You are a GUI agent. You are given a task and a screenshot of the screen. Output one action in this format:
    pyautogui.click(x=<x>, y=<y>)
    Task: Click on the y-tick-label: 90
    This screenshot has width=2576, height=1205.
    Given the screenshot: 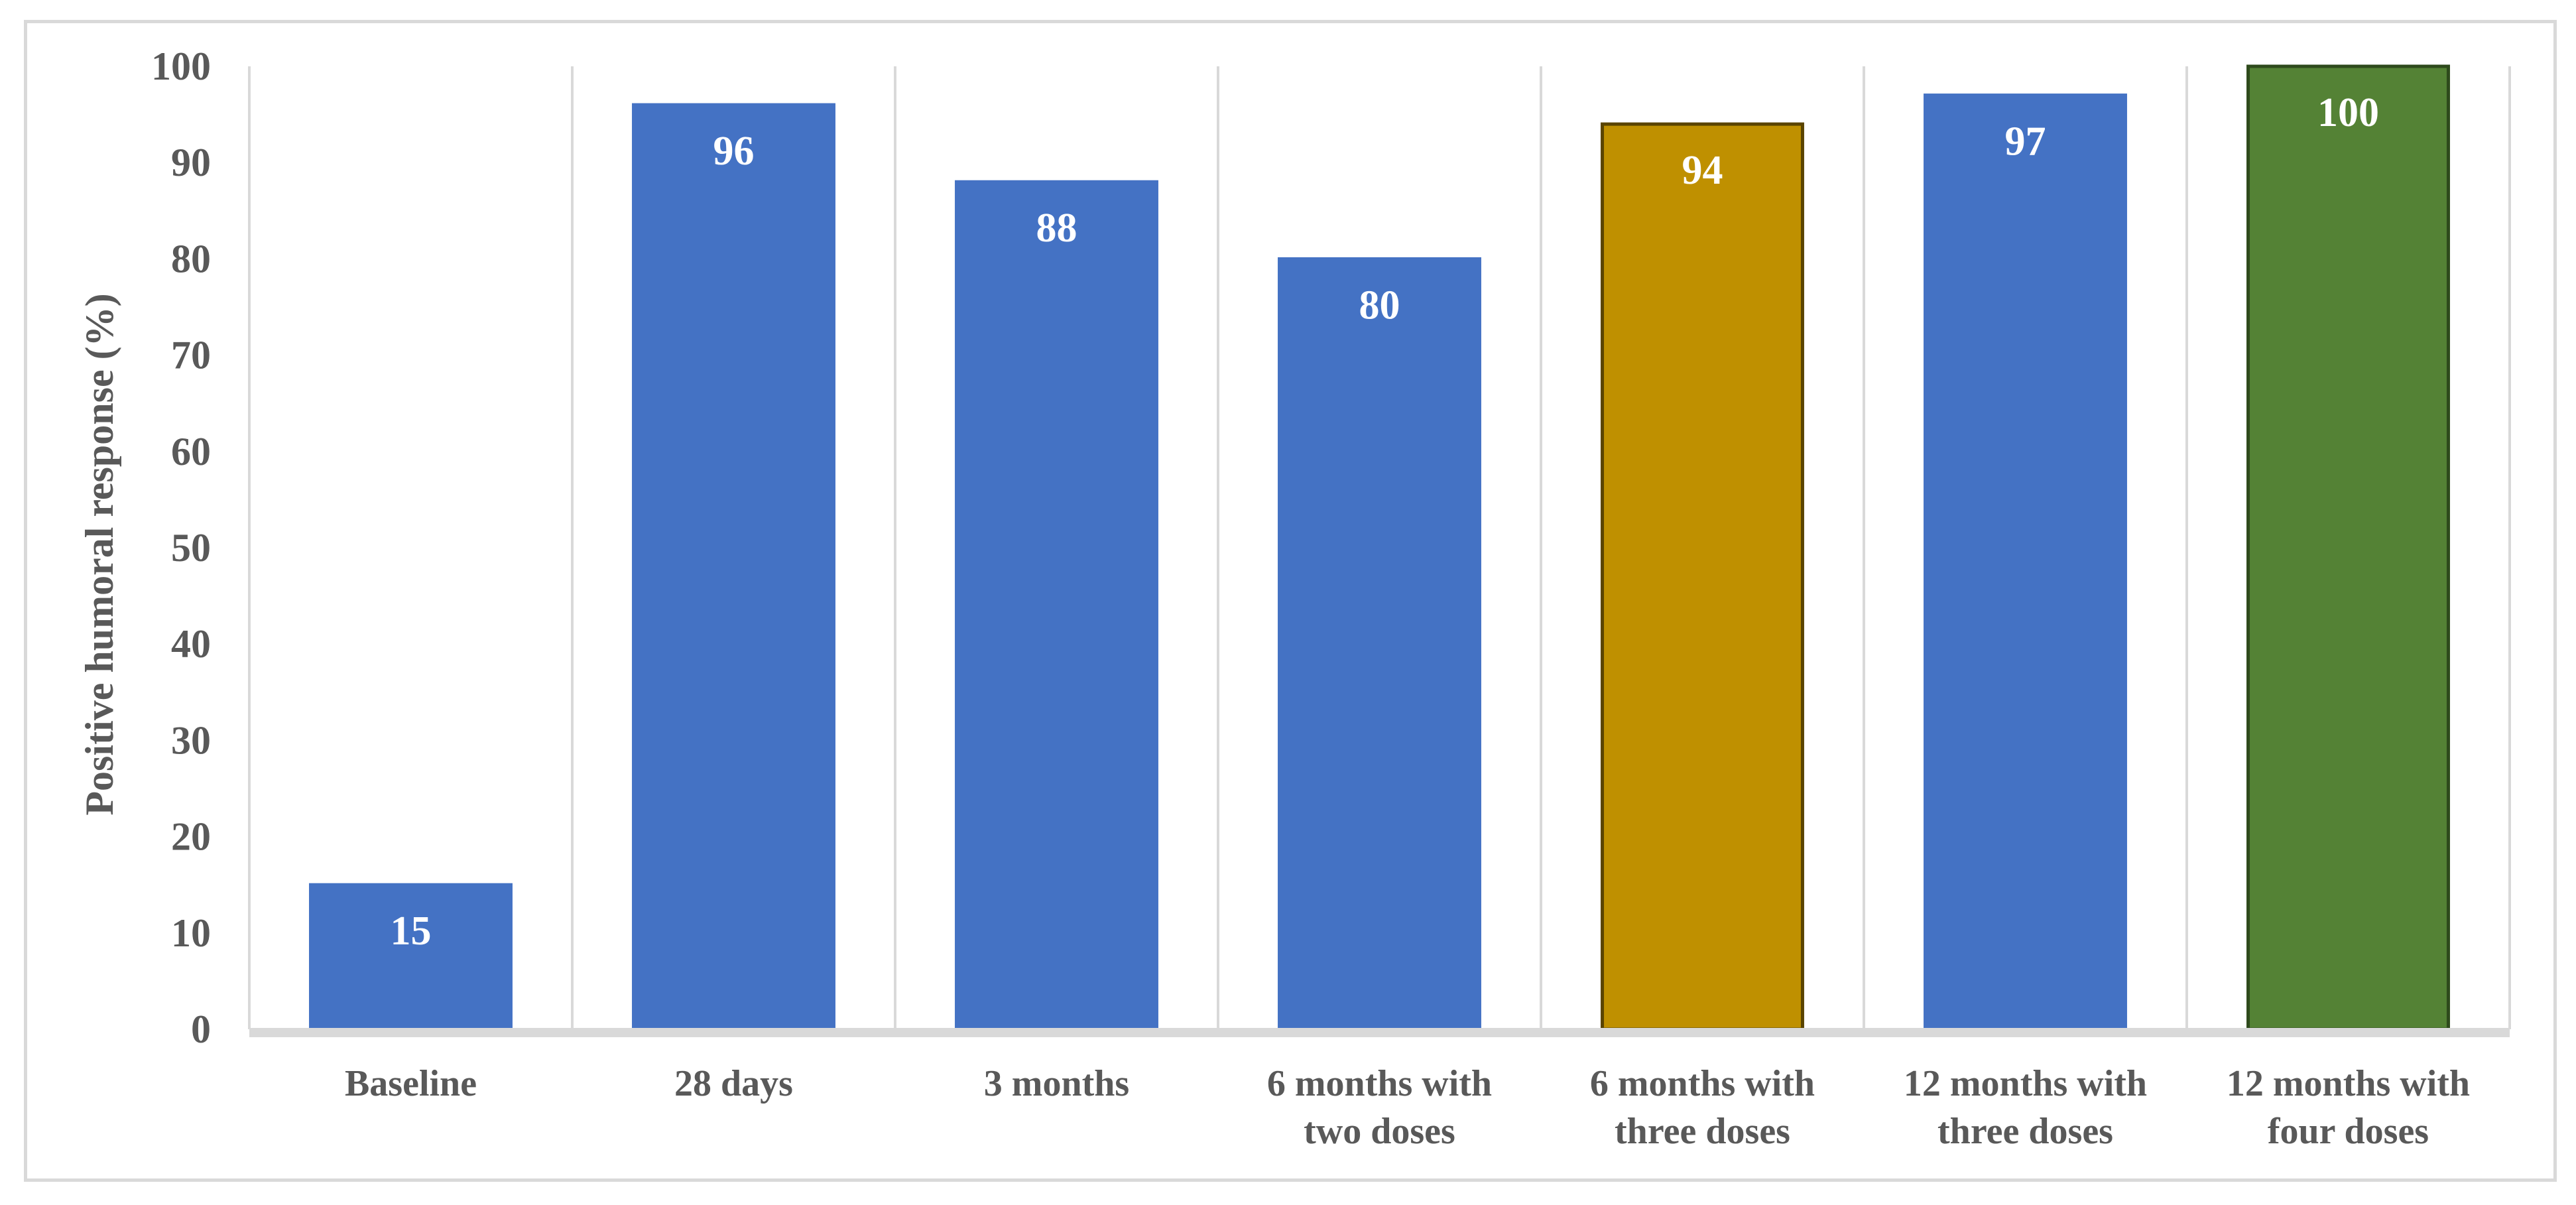 What is the action you would take?
    pyautogui.click(x=191, y=162)
    